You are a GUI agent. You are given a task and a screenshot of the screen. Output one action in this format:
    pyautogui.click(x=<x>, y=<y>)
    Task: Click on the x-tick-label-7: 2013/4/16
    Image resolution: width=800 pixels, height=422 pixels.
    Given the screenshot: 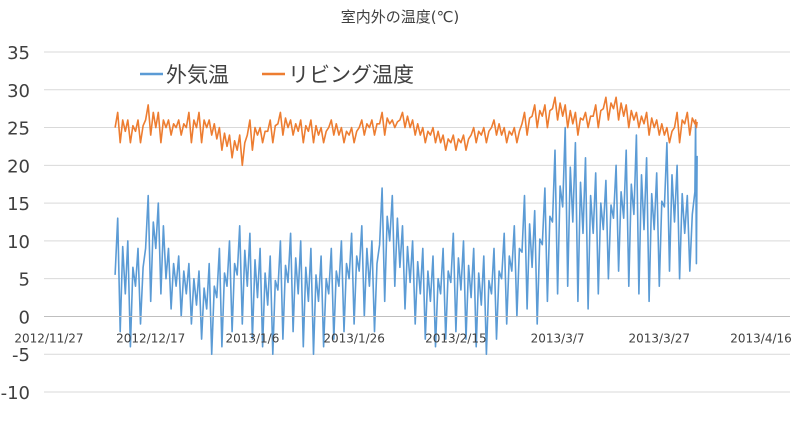 What is the action you would take?
    pyautogui.click(x=761, y=338)
    